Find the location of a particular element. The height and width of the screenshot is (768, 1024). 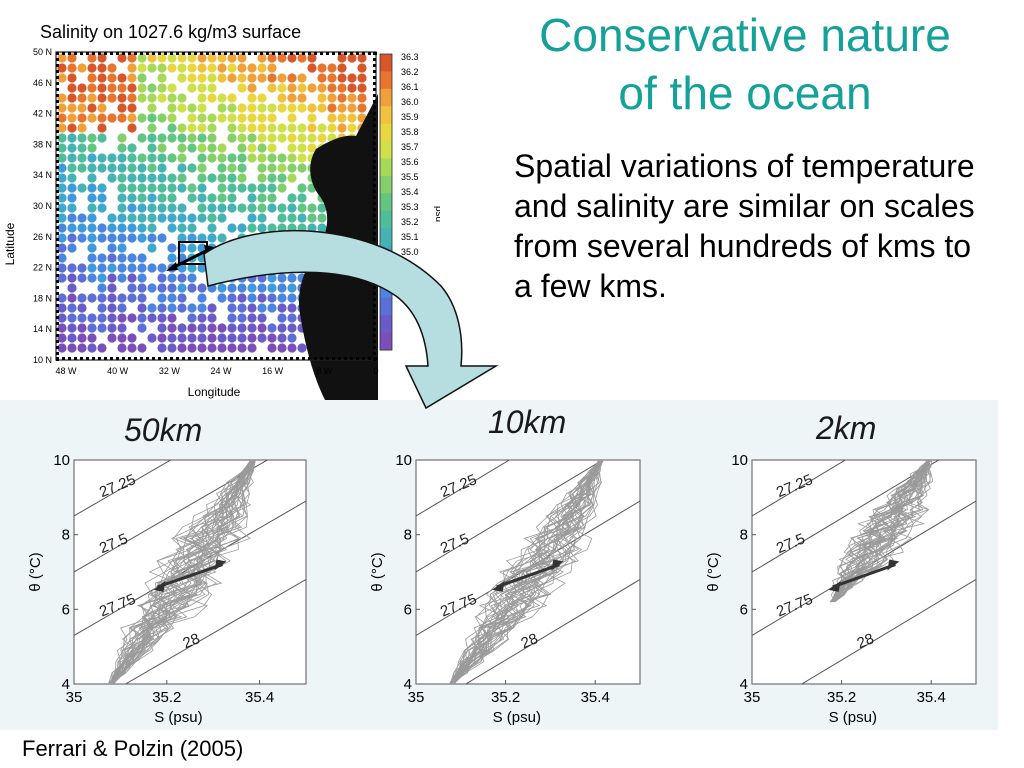

y-tick-label: 8 is located at coordinates (744, 535).